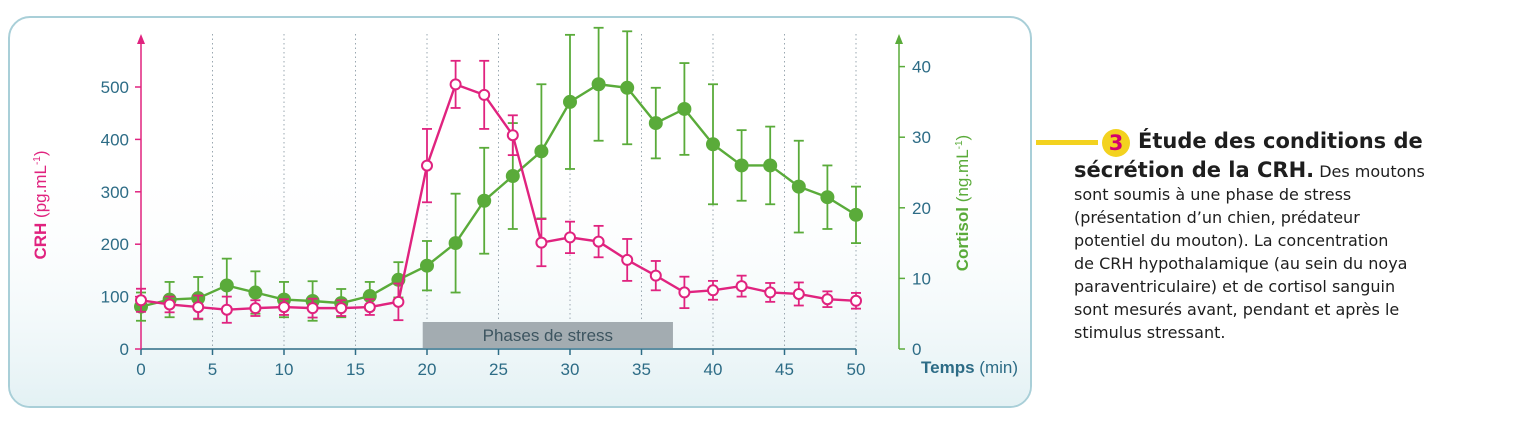  What do you see at coordinates (427, 369) in the screenshot?
I see `x-tick-label-20: 20` at bounding box center [427, 369].